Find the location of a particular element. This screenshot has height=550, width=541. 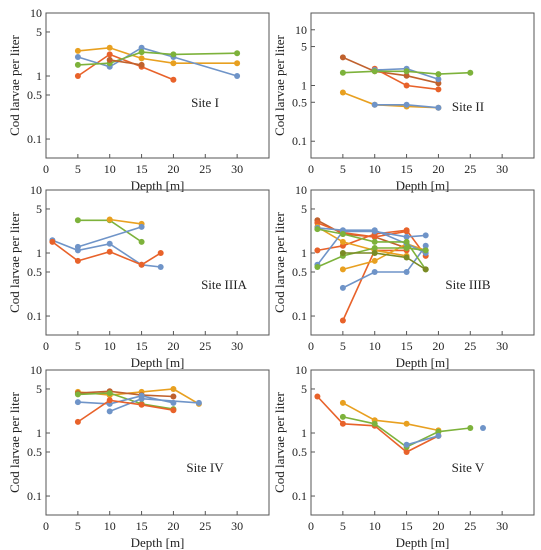

x-tick-label: 30 is located at coordinates (237, 346).